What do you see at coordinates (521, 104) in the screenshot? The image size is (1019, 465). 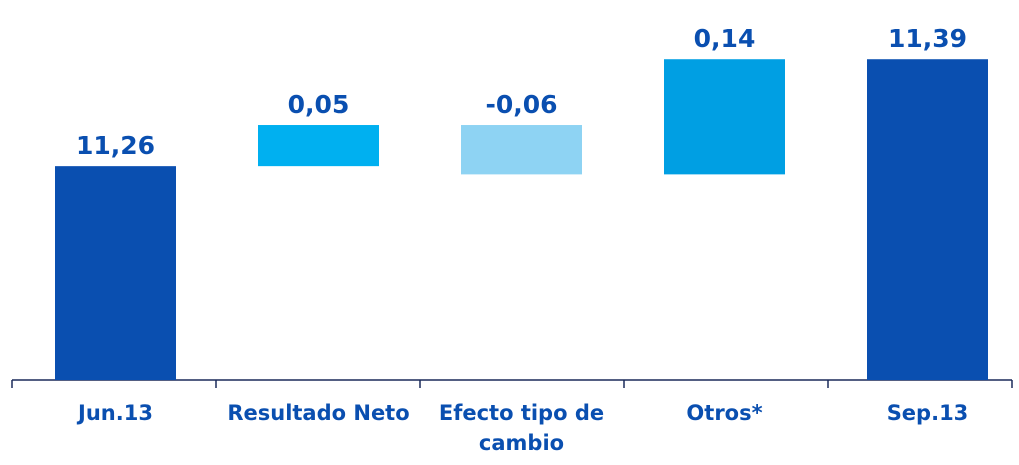 I see `value-label: -0,06` at bounding box center [521, 104].